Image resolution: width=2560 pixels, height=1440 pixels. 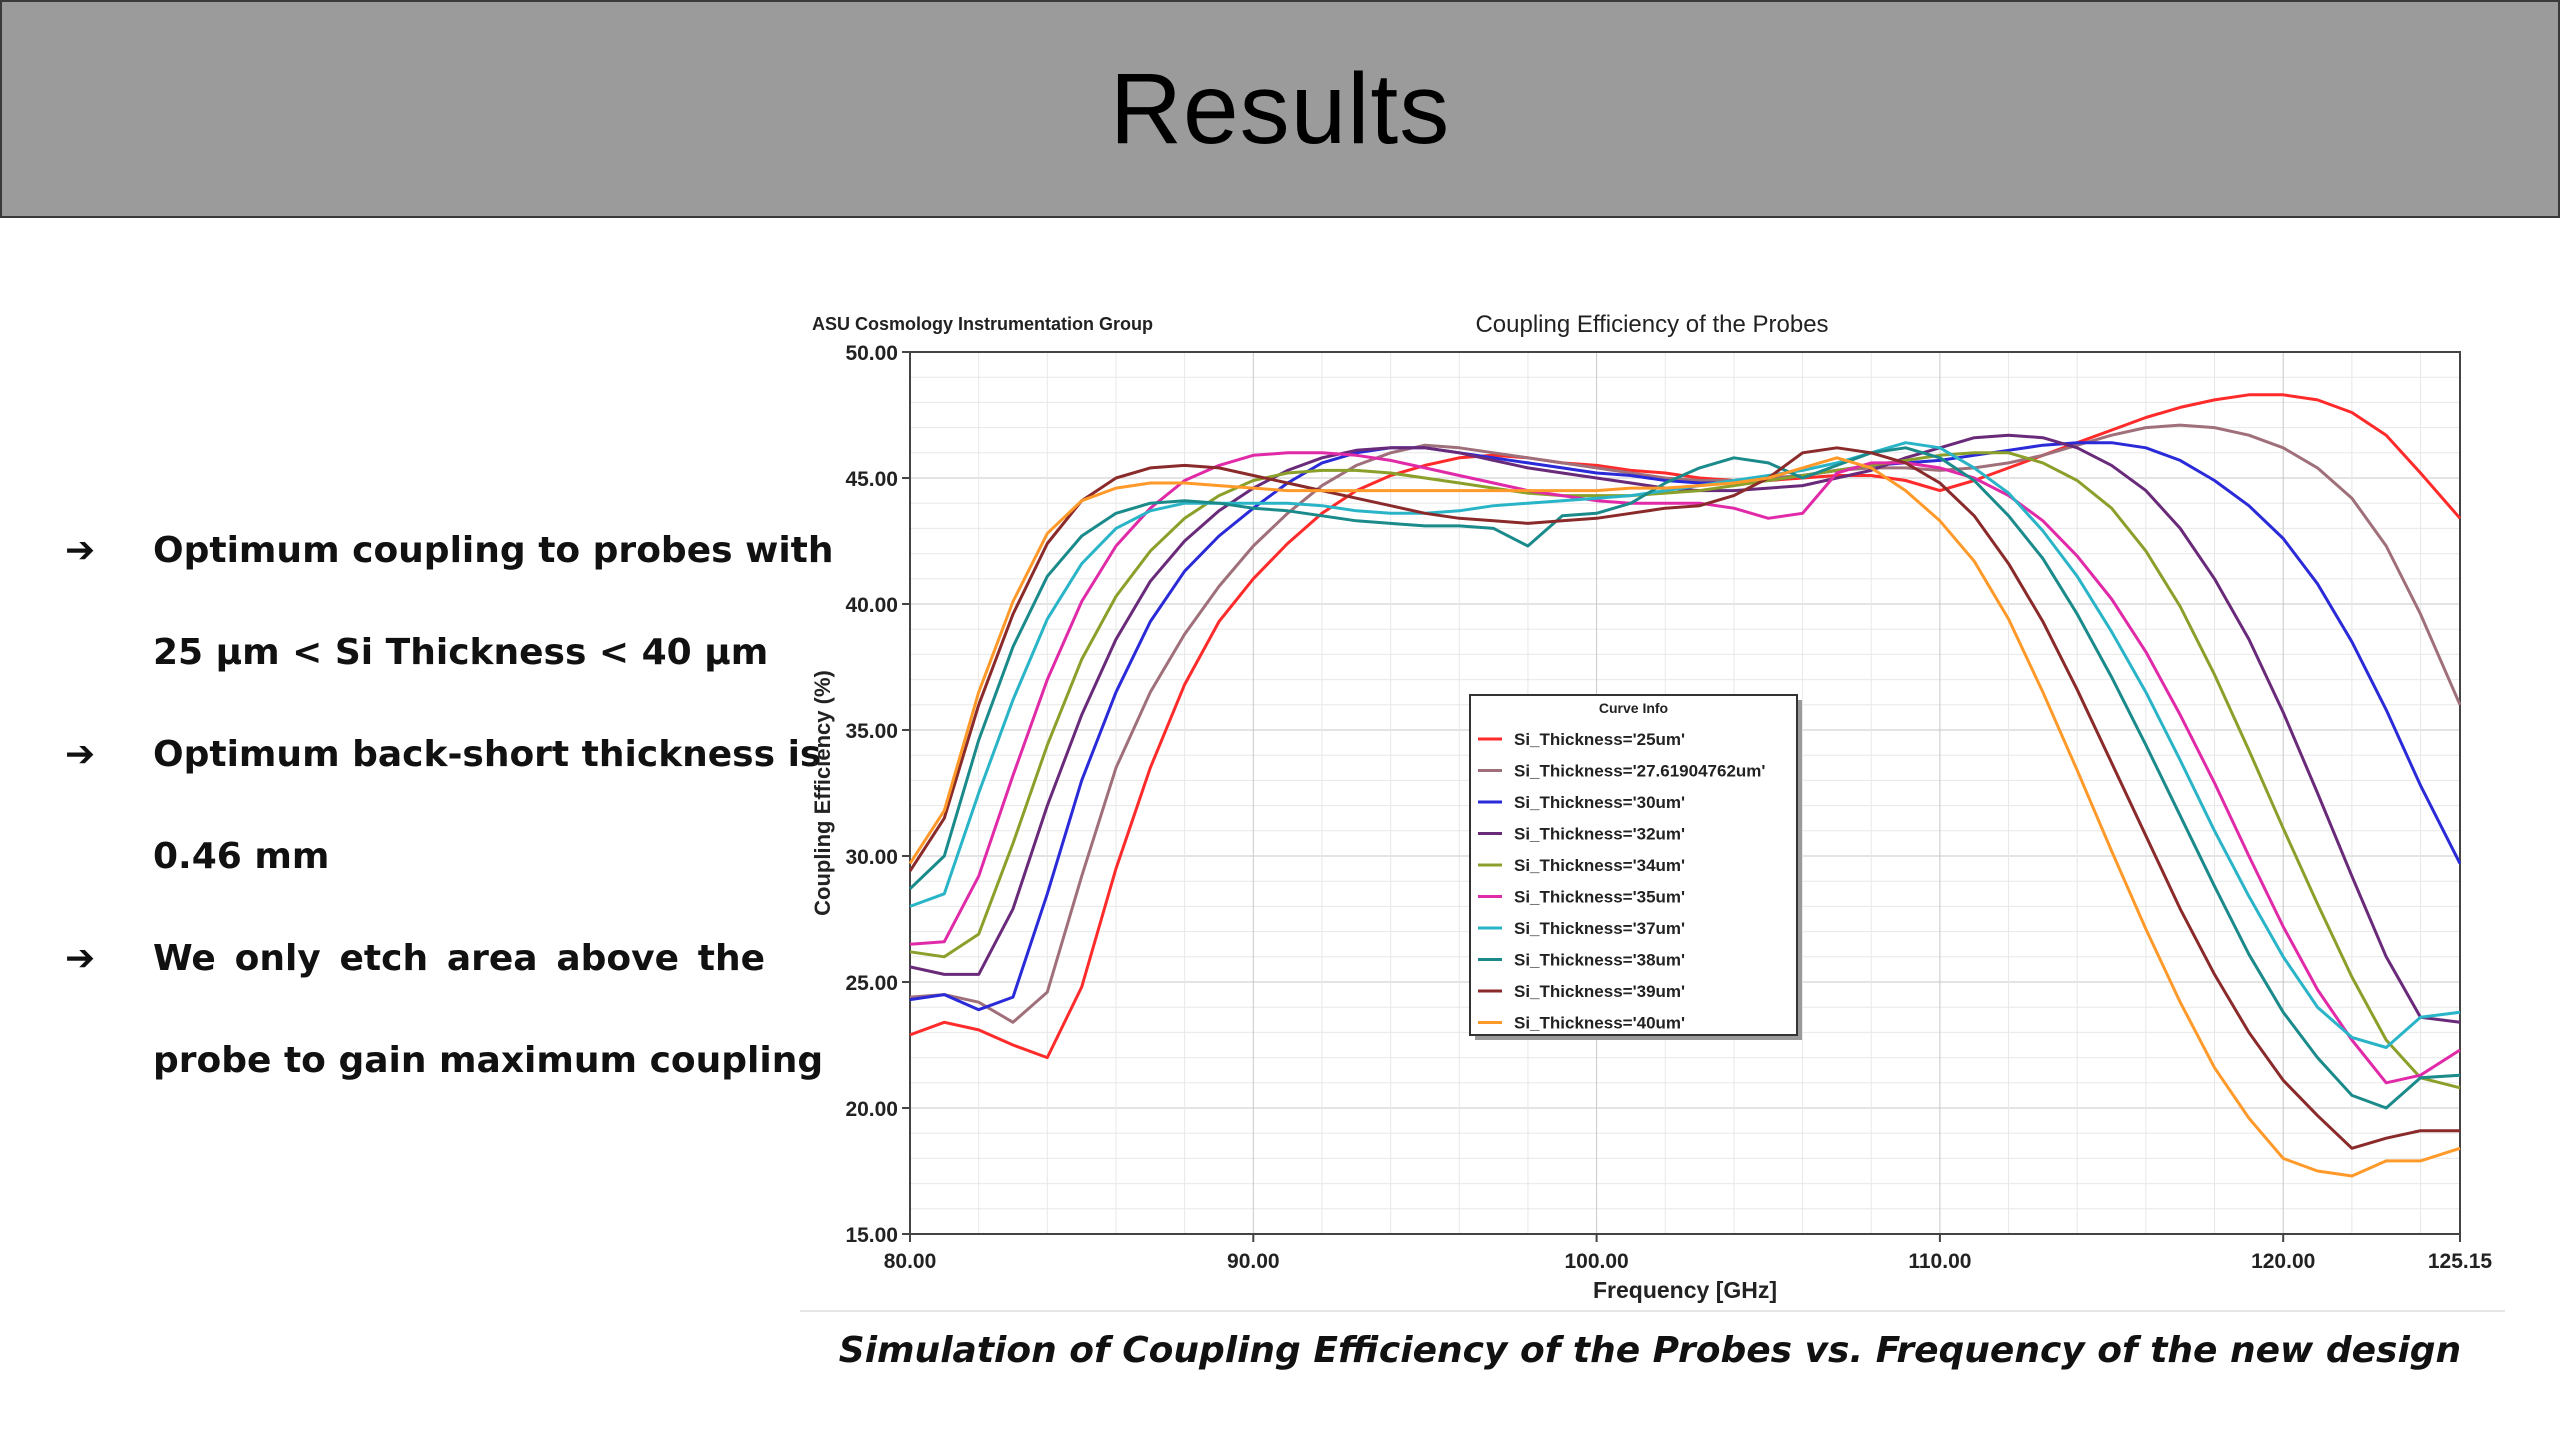 I want to click on legend-entry: Si_Thickness='30um', so click(x=1599, y=802).